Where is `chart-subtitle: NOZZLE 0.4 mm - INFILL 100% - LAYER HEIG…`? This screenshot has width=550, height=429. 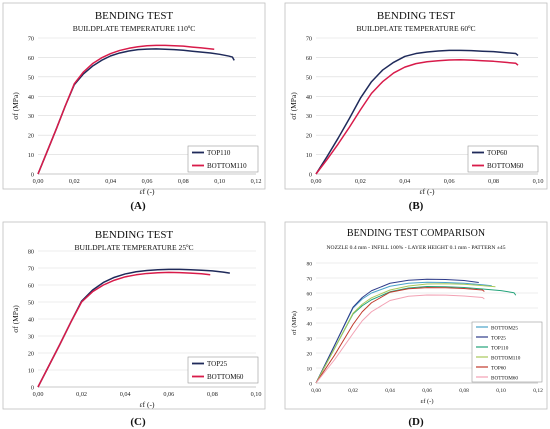
chart-subtitle: NOZZLE 0.4 mm - INFILL 100% - LAYER HEIG… is located at coordinates (415, 248).